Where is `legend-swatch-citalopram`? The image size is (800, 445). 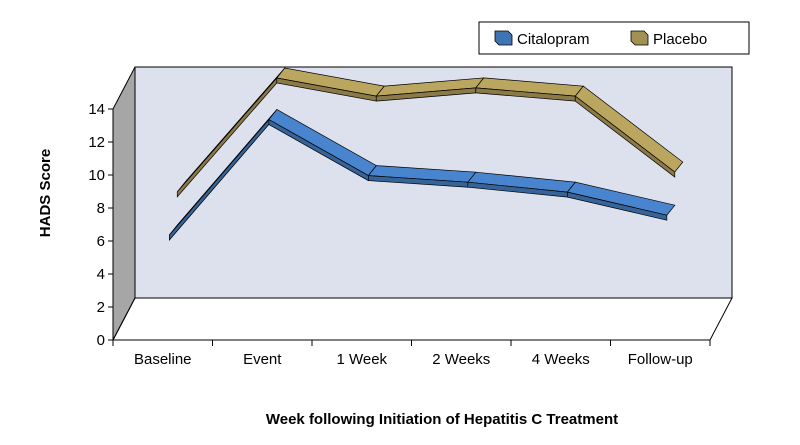 legend-swatch-citalopram is located at coordinates (503, 38).